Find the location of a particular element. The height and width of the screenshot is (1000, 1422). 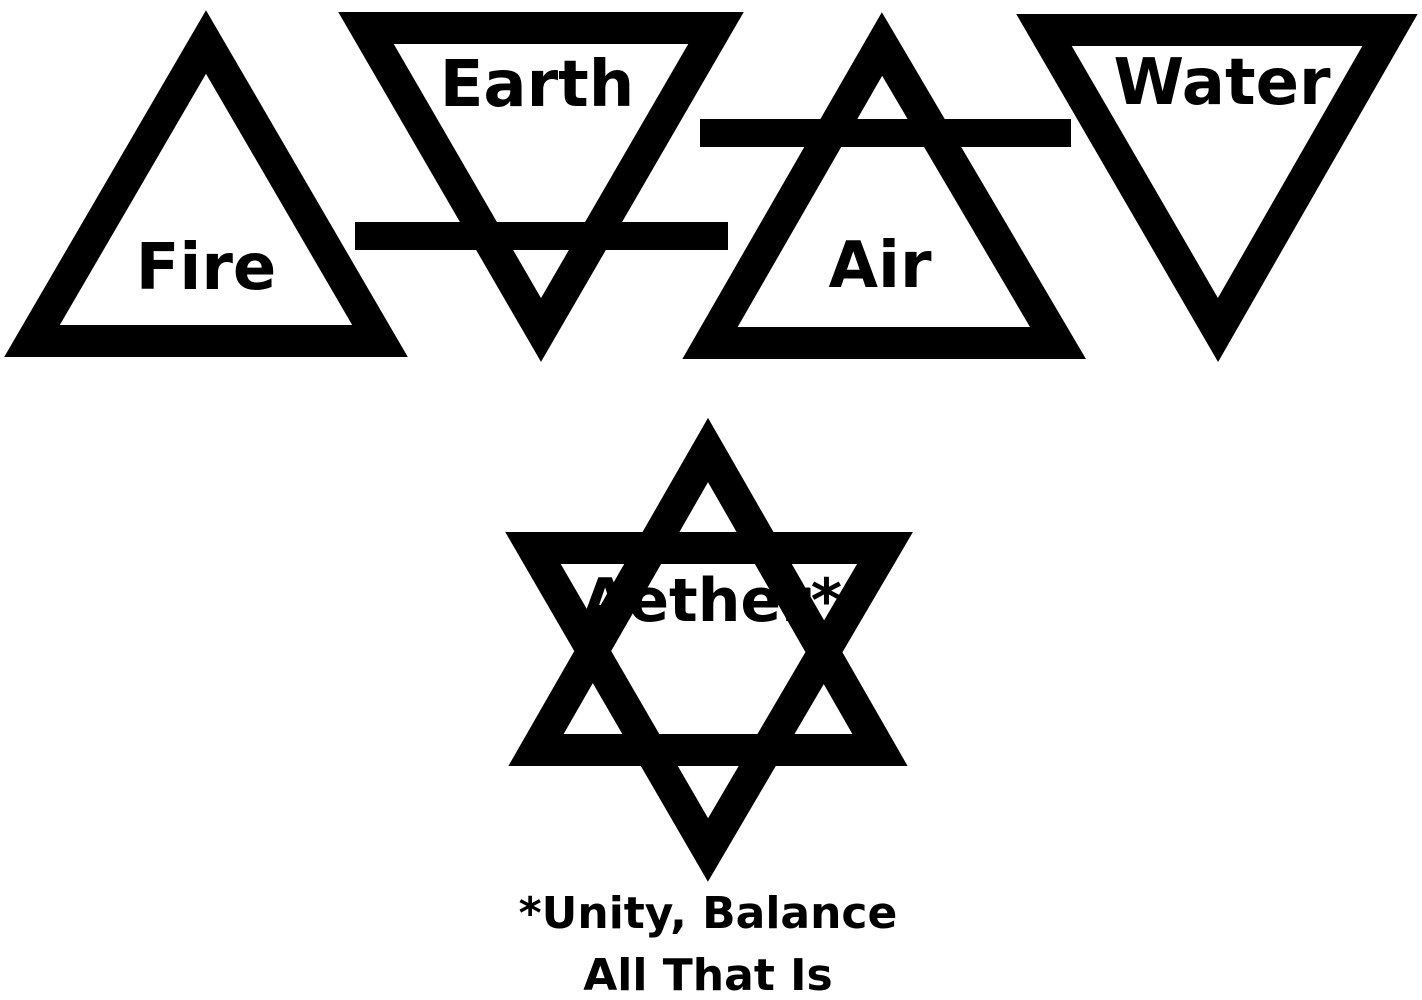

aether-up-triangle-icon is located at coordinates (708, 591).